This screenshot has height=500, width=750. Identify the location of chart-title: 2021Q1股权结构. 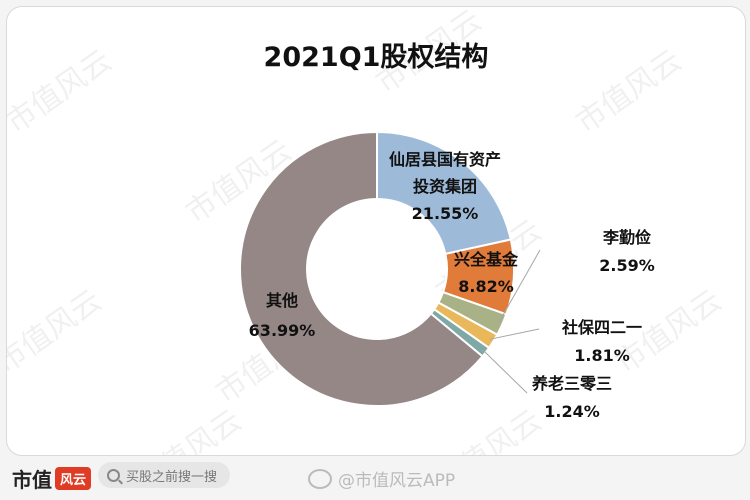
(376, 57).